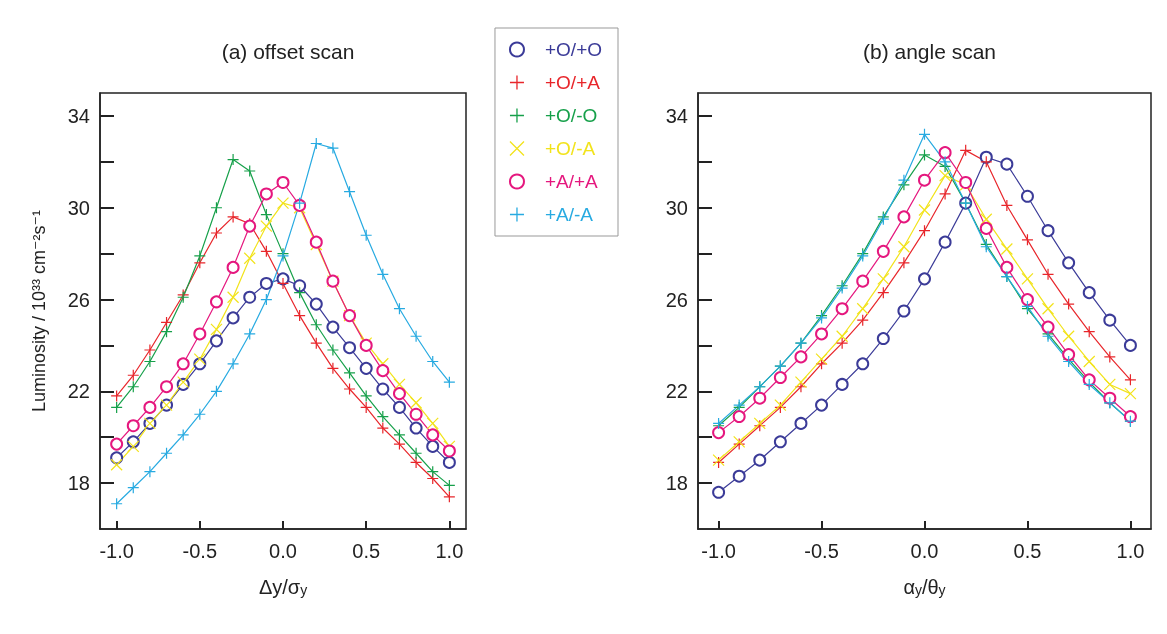 This screenshot has height=634, width=1167. Describe the element at coordinates (924, 587) in the screenshot. I see `x-axis-title: αy/θy` at that location.